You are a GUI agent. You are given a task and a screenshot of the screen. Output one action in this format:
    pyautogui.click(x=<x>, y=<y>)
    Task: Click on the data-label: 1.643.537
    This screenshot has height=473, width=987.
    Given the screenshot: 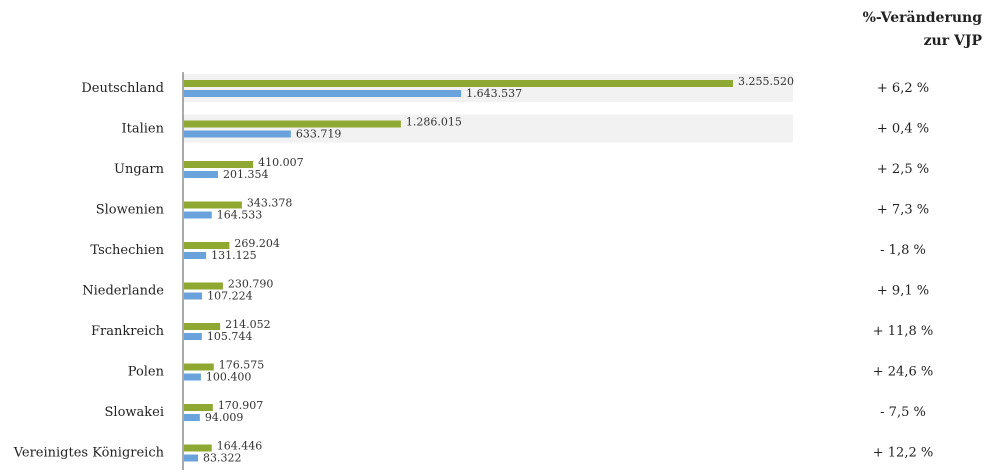 What is the action you would take?
    pyautogui.click(x=494, y=93)
    